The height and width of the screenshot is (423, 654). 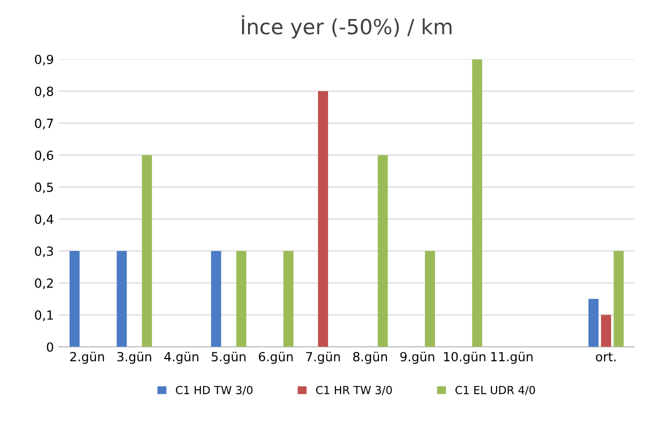 What do you see at coordinates (134, 358) in the screenshot?
I see `x-tick-label: 3.gün` at bounding box center [134, 358].